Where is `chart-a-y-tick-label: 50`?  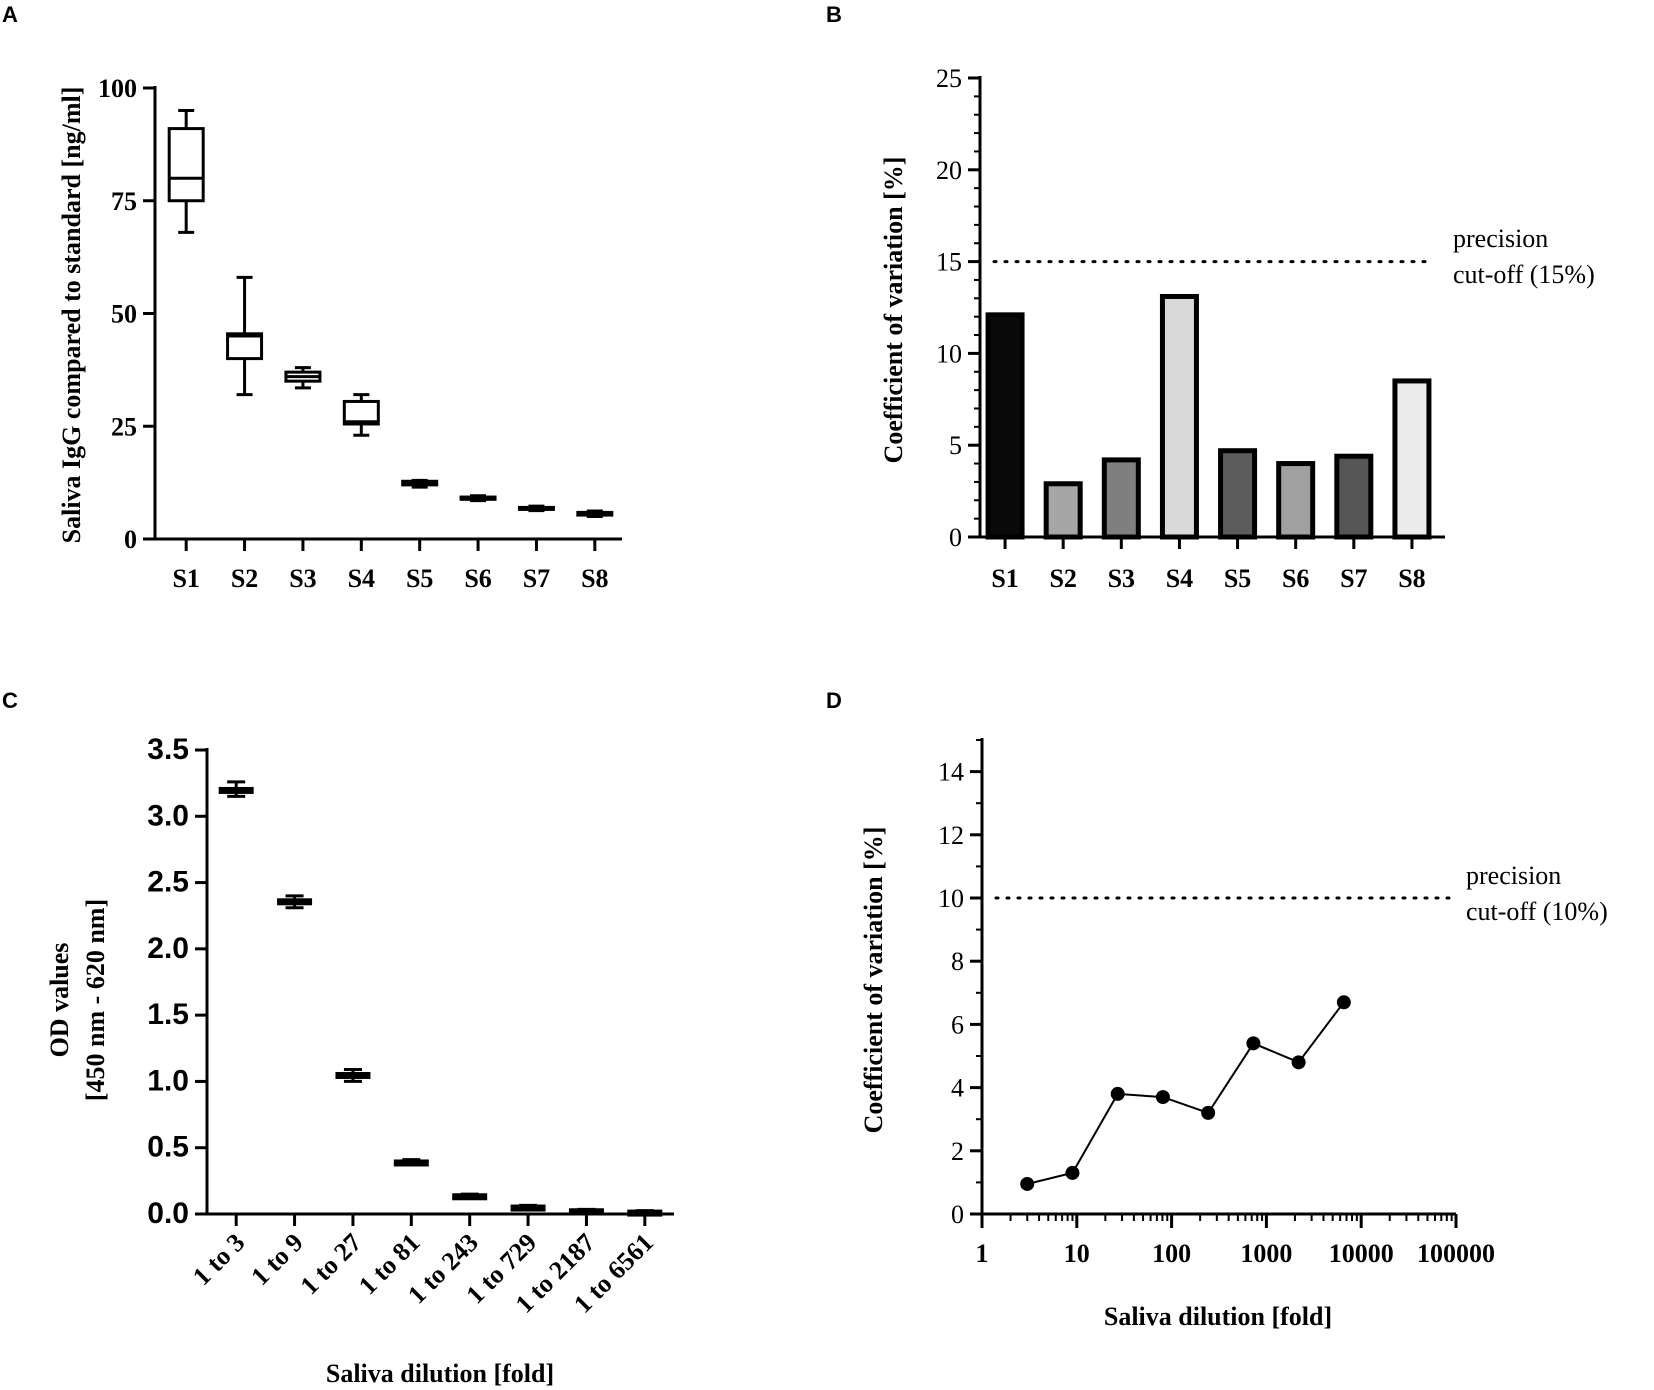
chart-a-y-tick-label: 50 is located at coordinates (124, 314).